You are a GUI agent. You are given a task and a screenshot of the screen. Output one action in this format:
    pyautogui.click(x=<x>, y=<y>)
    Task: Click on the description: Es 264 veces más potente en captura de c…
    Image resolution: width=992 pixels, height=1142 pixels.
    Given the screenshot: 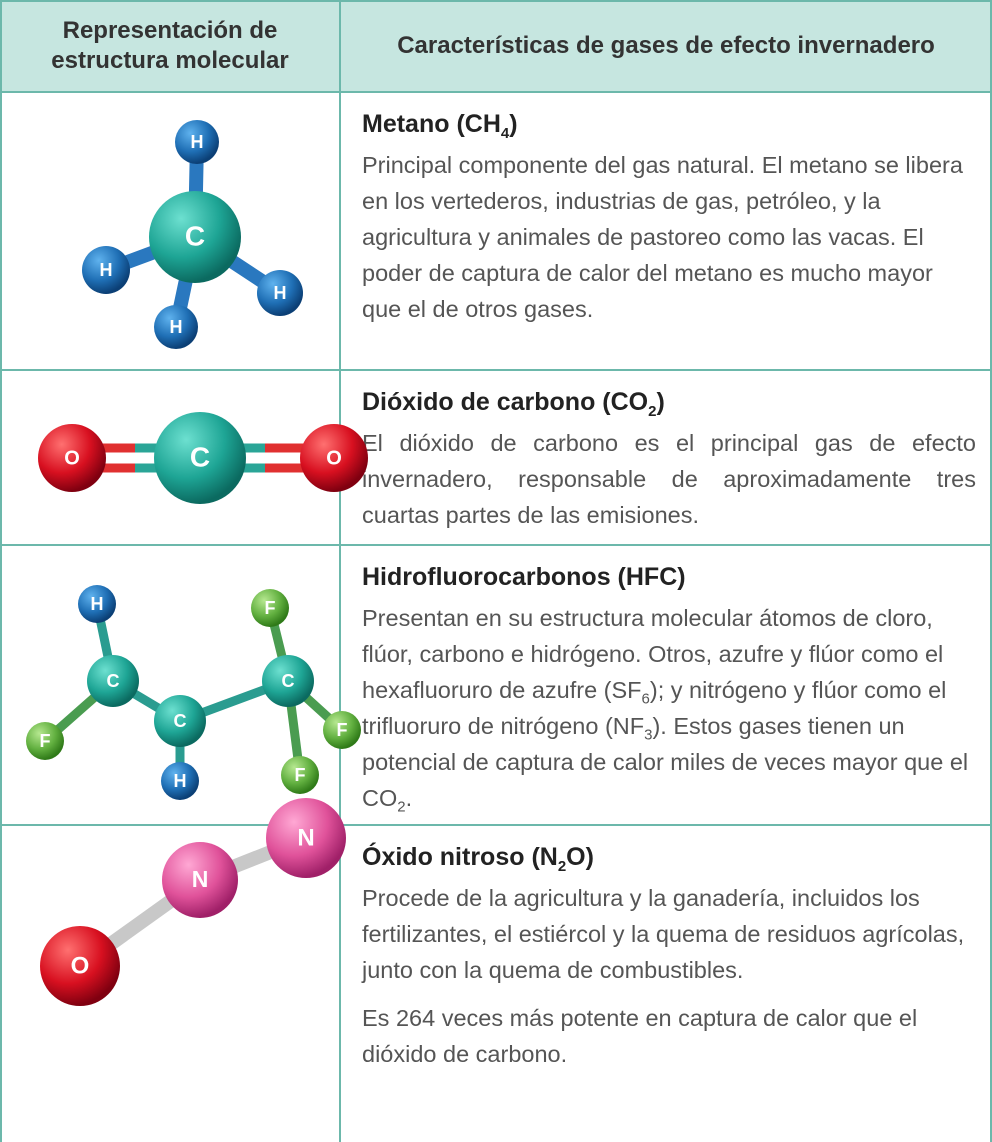 What is the action you would take?
    pyautogui.click(x=669, y=1036)
    